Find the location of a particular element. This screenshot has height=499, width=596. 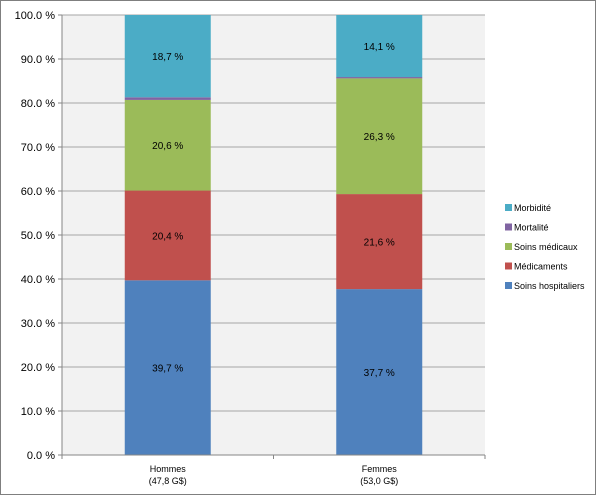

data-label: 14,1 % is located at coordinates (379, 47).